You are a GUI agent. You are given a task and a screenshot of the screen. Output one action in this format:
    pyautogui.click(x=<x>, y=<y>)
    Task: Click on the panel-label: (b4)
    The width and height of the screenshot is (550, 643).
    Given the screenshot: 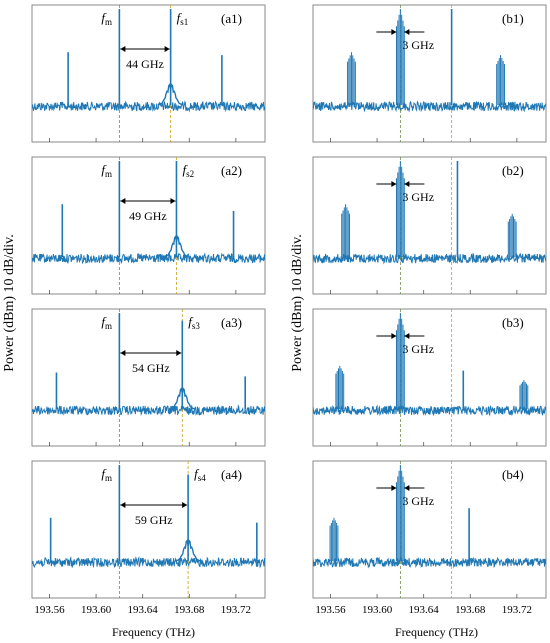 What is the action you would take?
    pyautogui.click(x=513, y=474)
    